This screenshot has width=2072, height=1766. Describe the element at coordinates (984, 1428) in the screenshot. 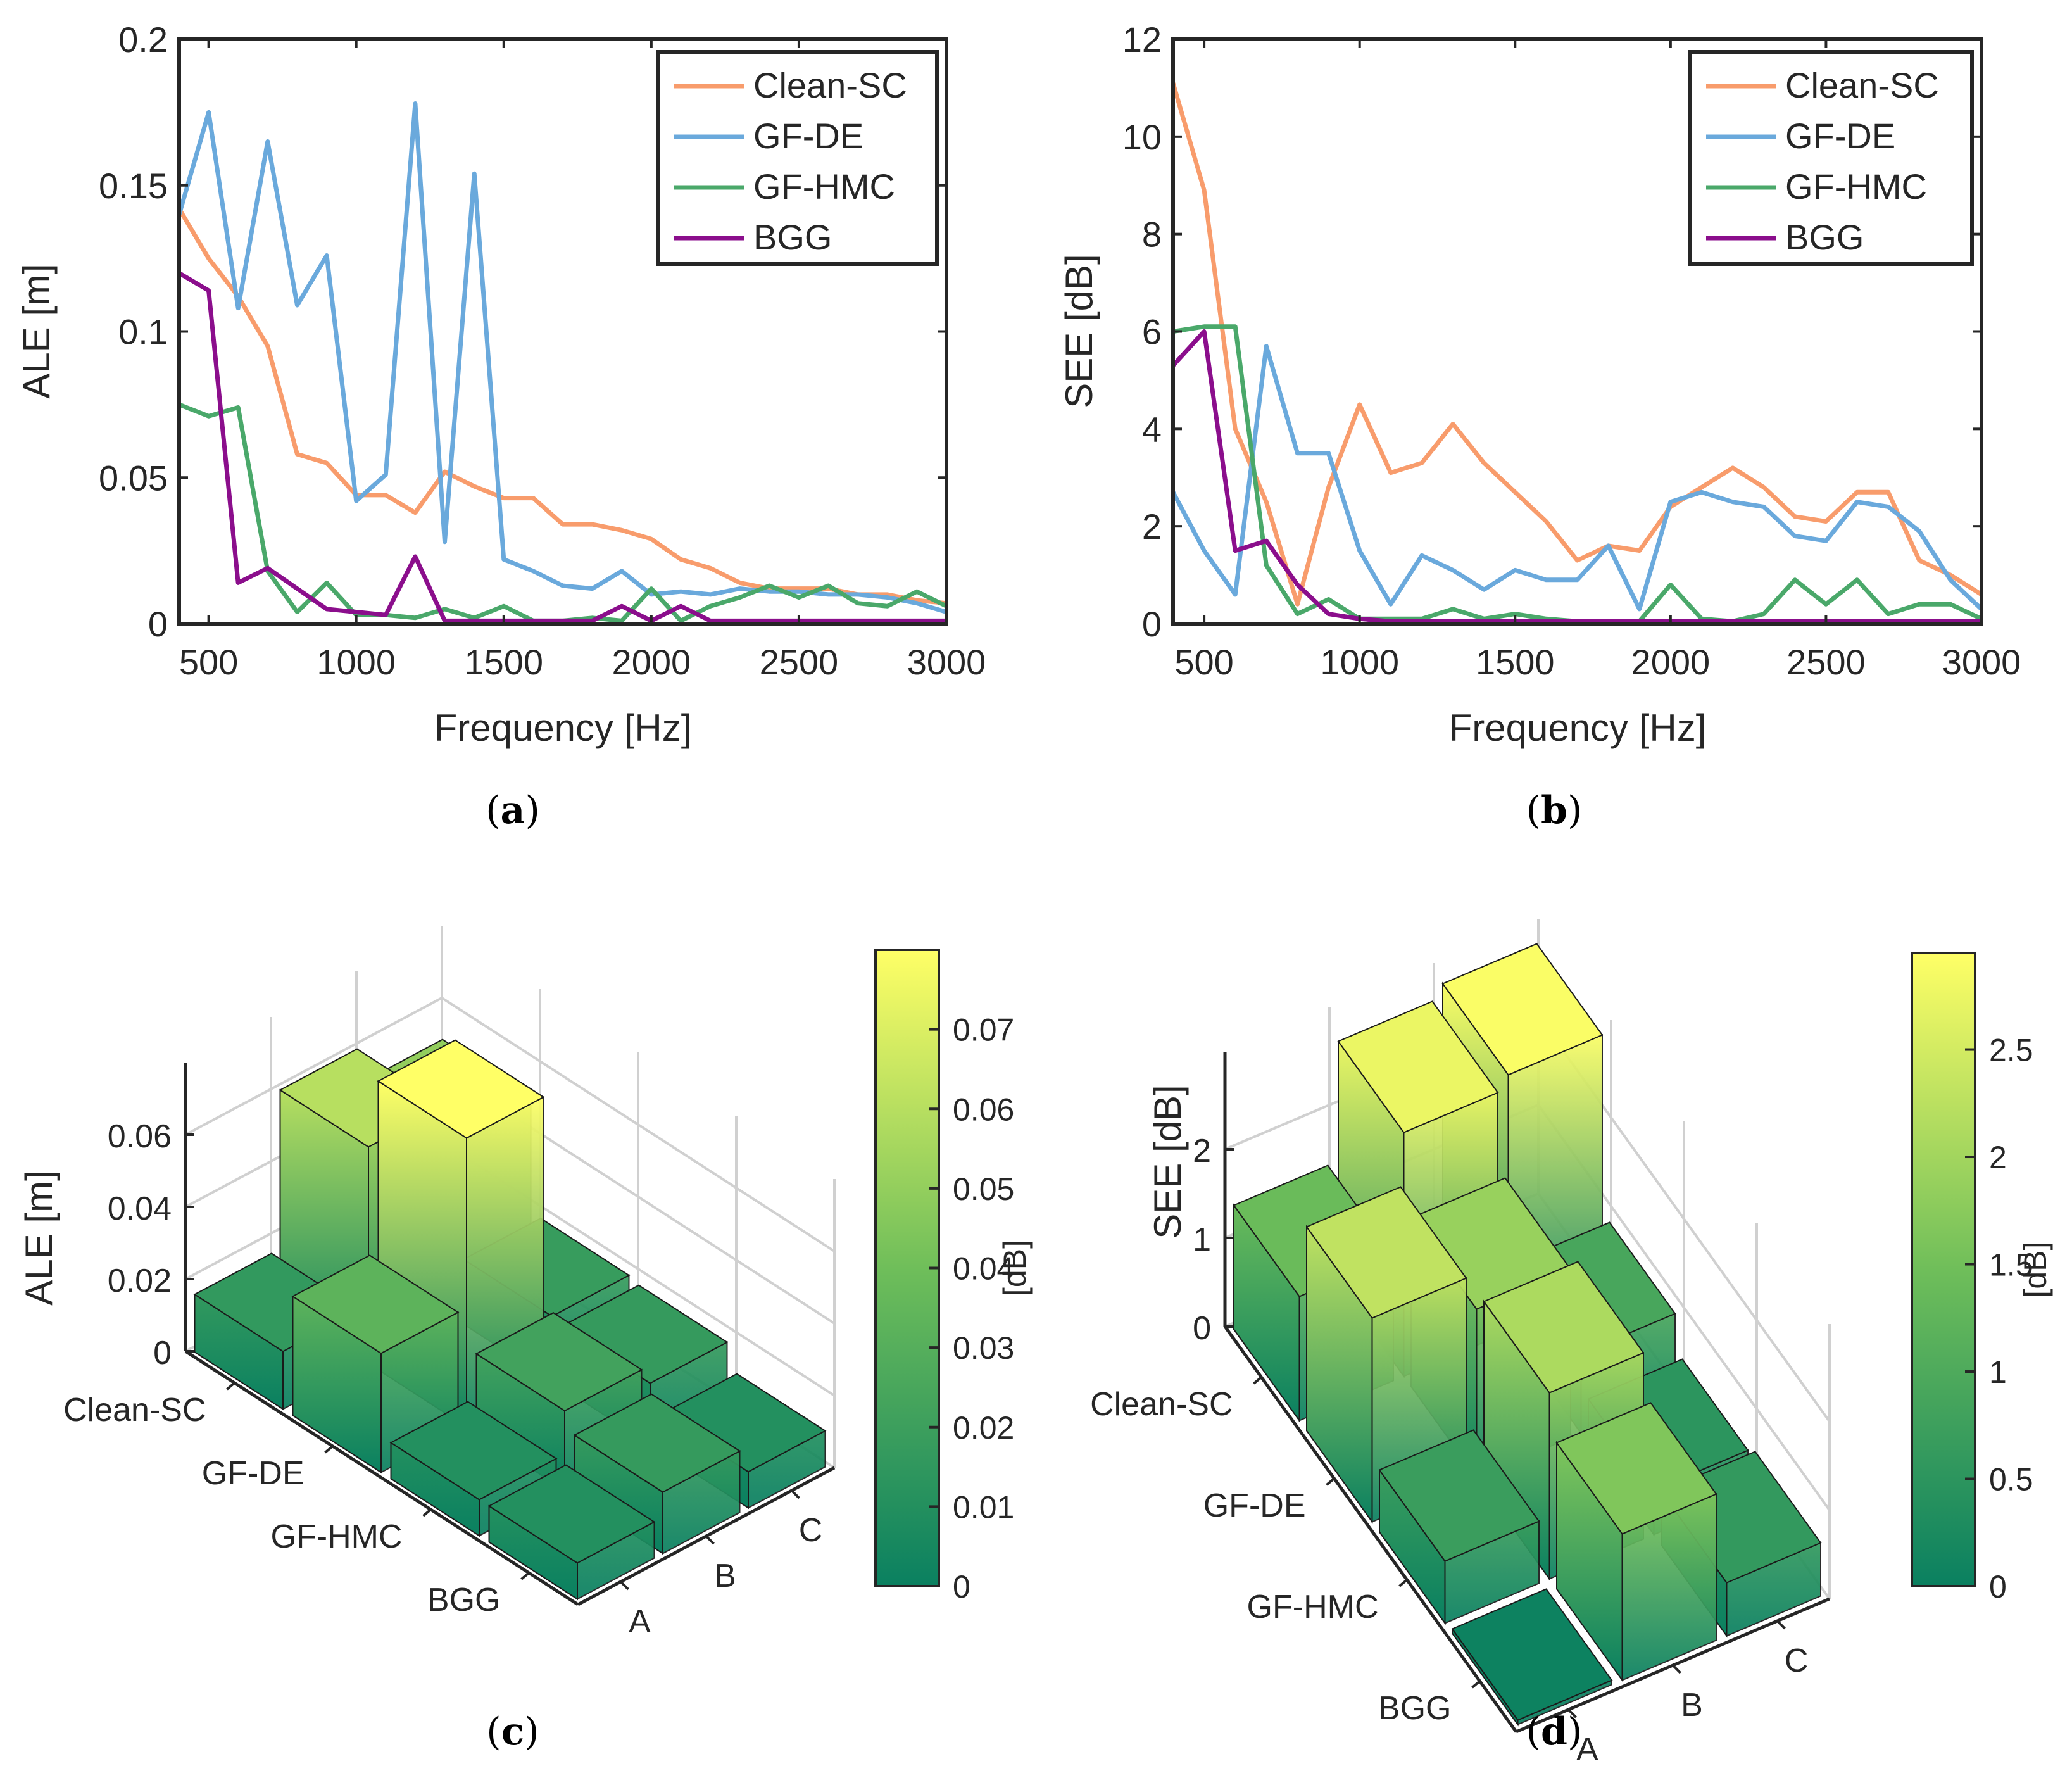

I see `colorbar-tick-label: 0.02` at that location.